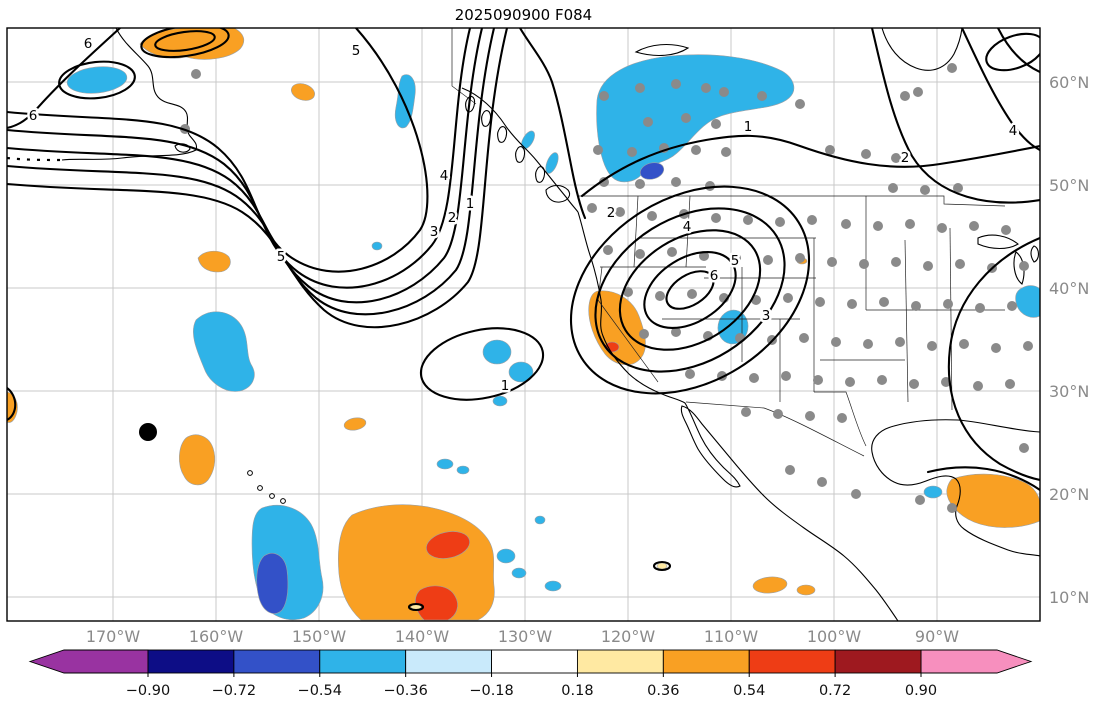 This screenshot has width=1105, height=712. What do you see at coordinates (272, 496) in the screenshot?
I see `hawaii-island` at bounding box center [272, 496].